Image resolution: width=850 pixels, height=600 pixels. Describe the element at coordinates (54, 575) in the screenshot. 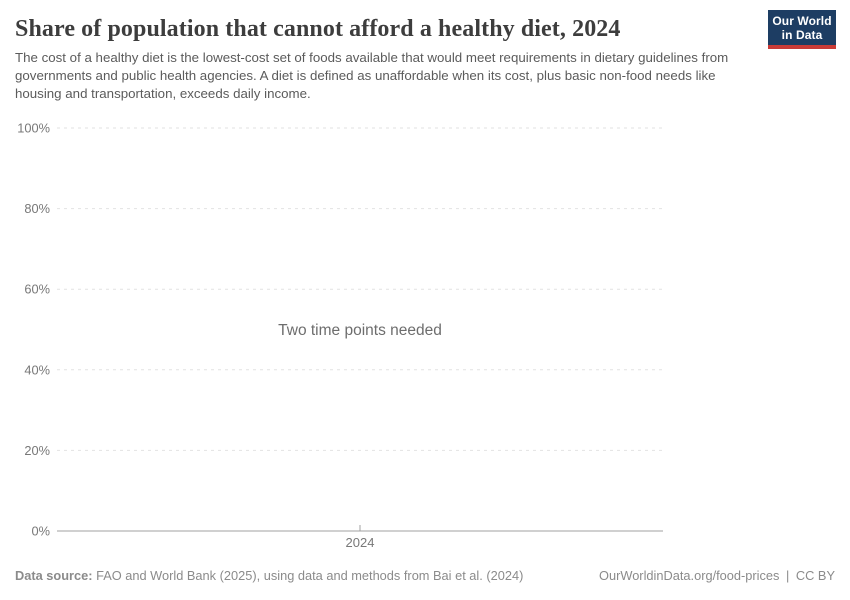

I see `data-source-label: Data source:` at that location.